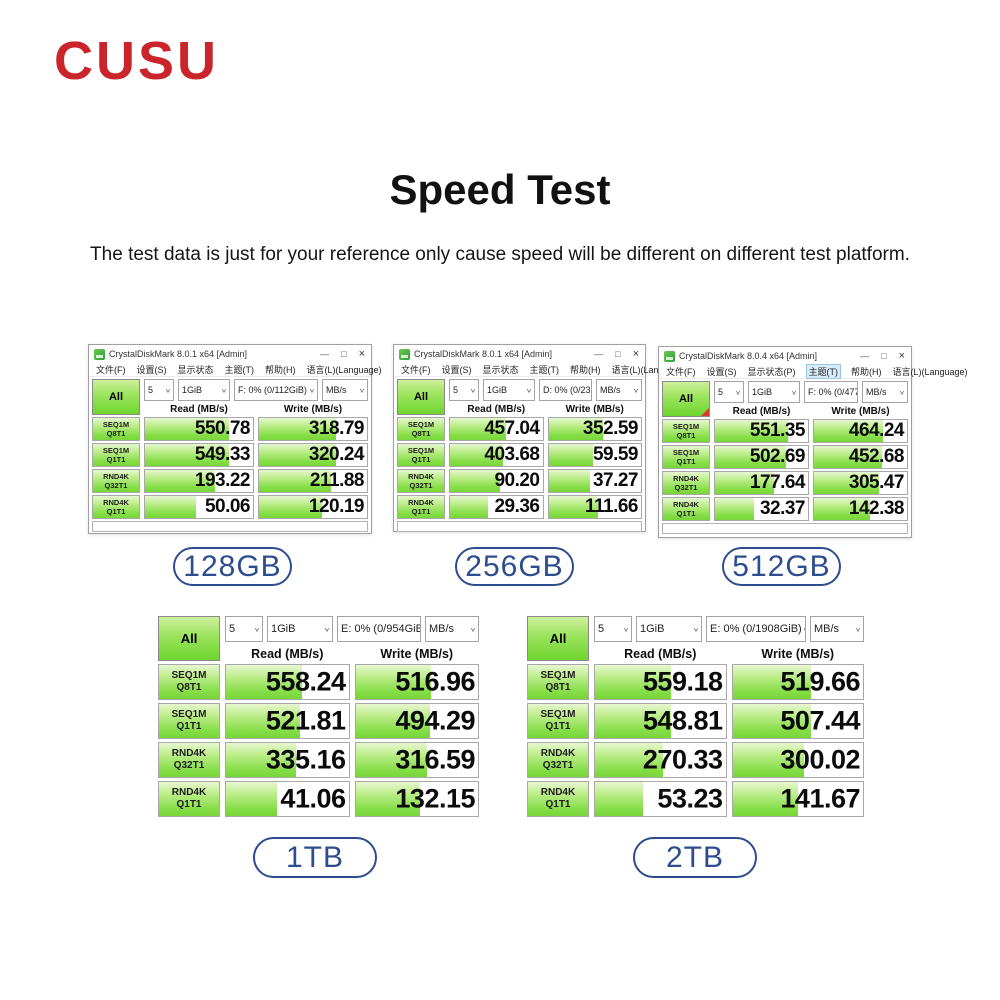  I want to click on read-result-cell: 90.20, so click(496, 481).